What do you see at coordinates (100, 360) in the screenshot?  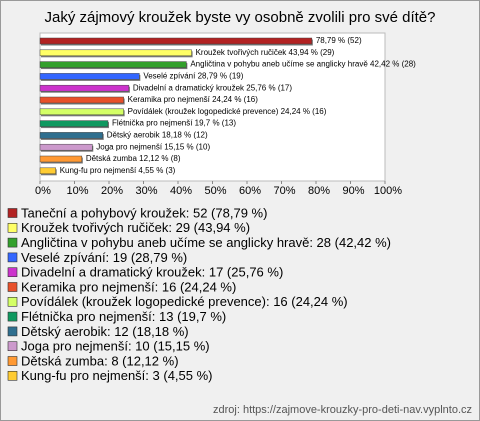 I see `legend-label: Dětská zumba: 8 (12,12 %)` at bounding box center [100, 360].